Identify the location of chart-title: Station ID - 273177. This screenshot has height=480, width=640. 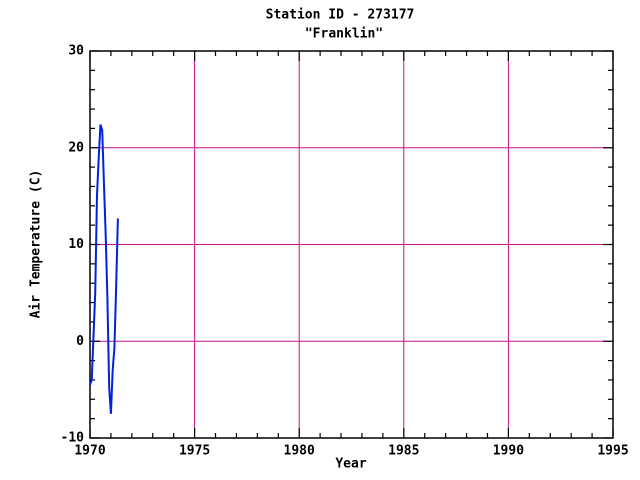
(340, 15).